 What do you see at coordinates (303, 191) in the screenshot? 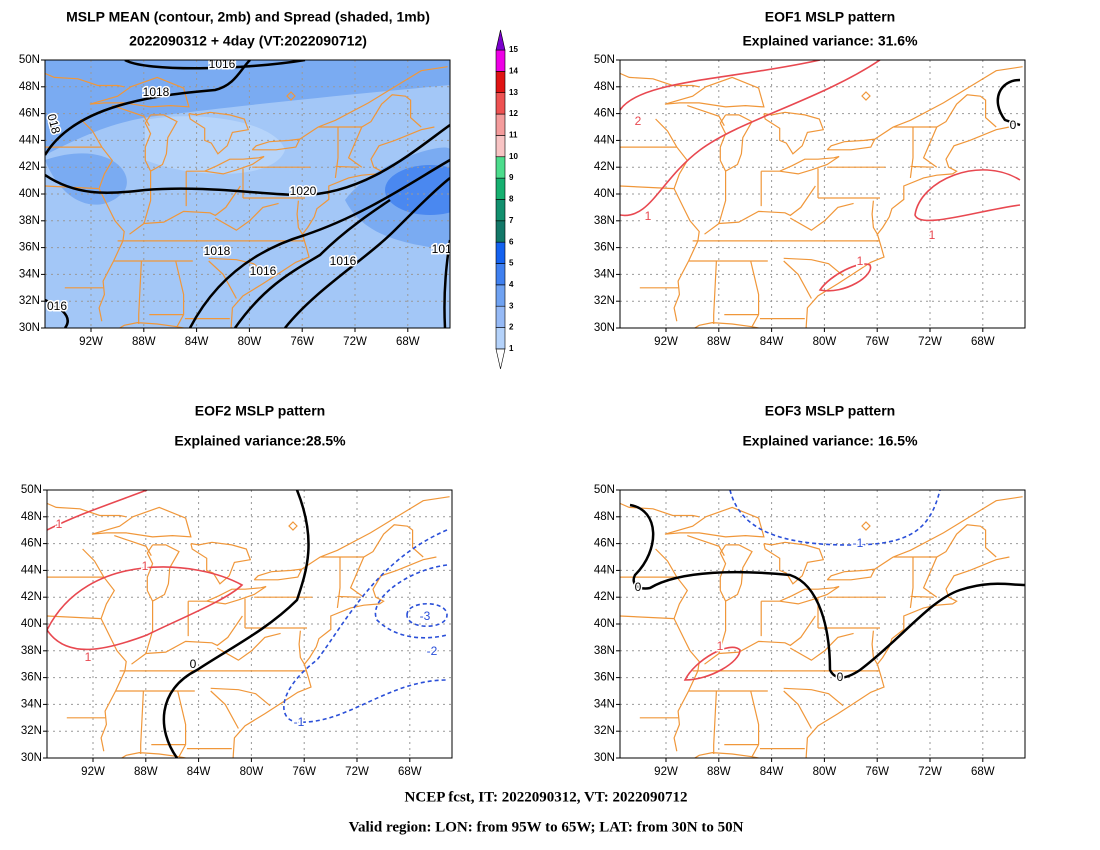
I see `contour-label: 1020` at bounding box center [303, 191].